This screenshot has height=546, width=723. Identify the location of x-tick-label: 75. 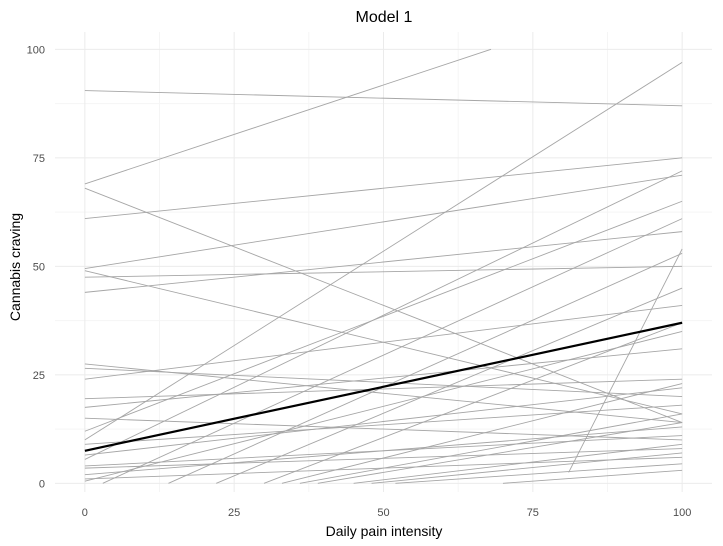
(533, 513).